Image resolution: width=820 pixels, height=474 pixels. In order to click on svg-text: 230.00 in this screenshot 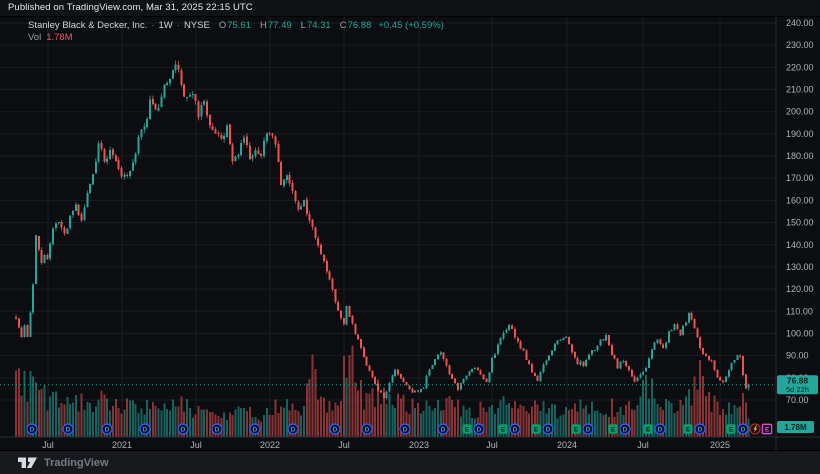, I will do `click(800, 45)`.